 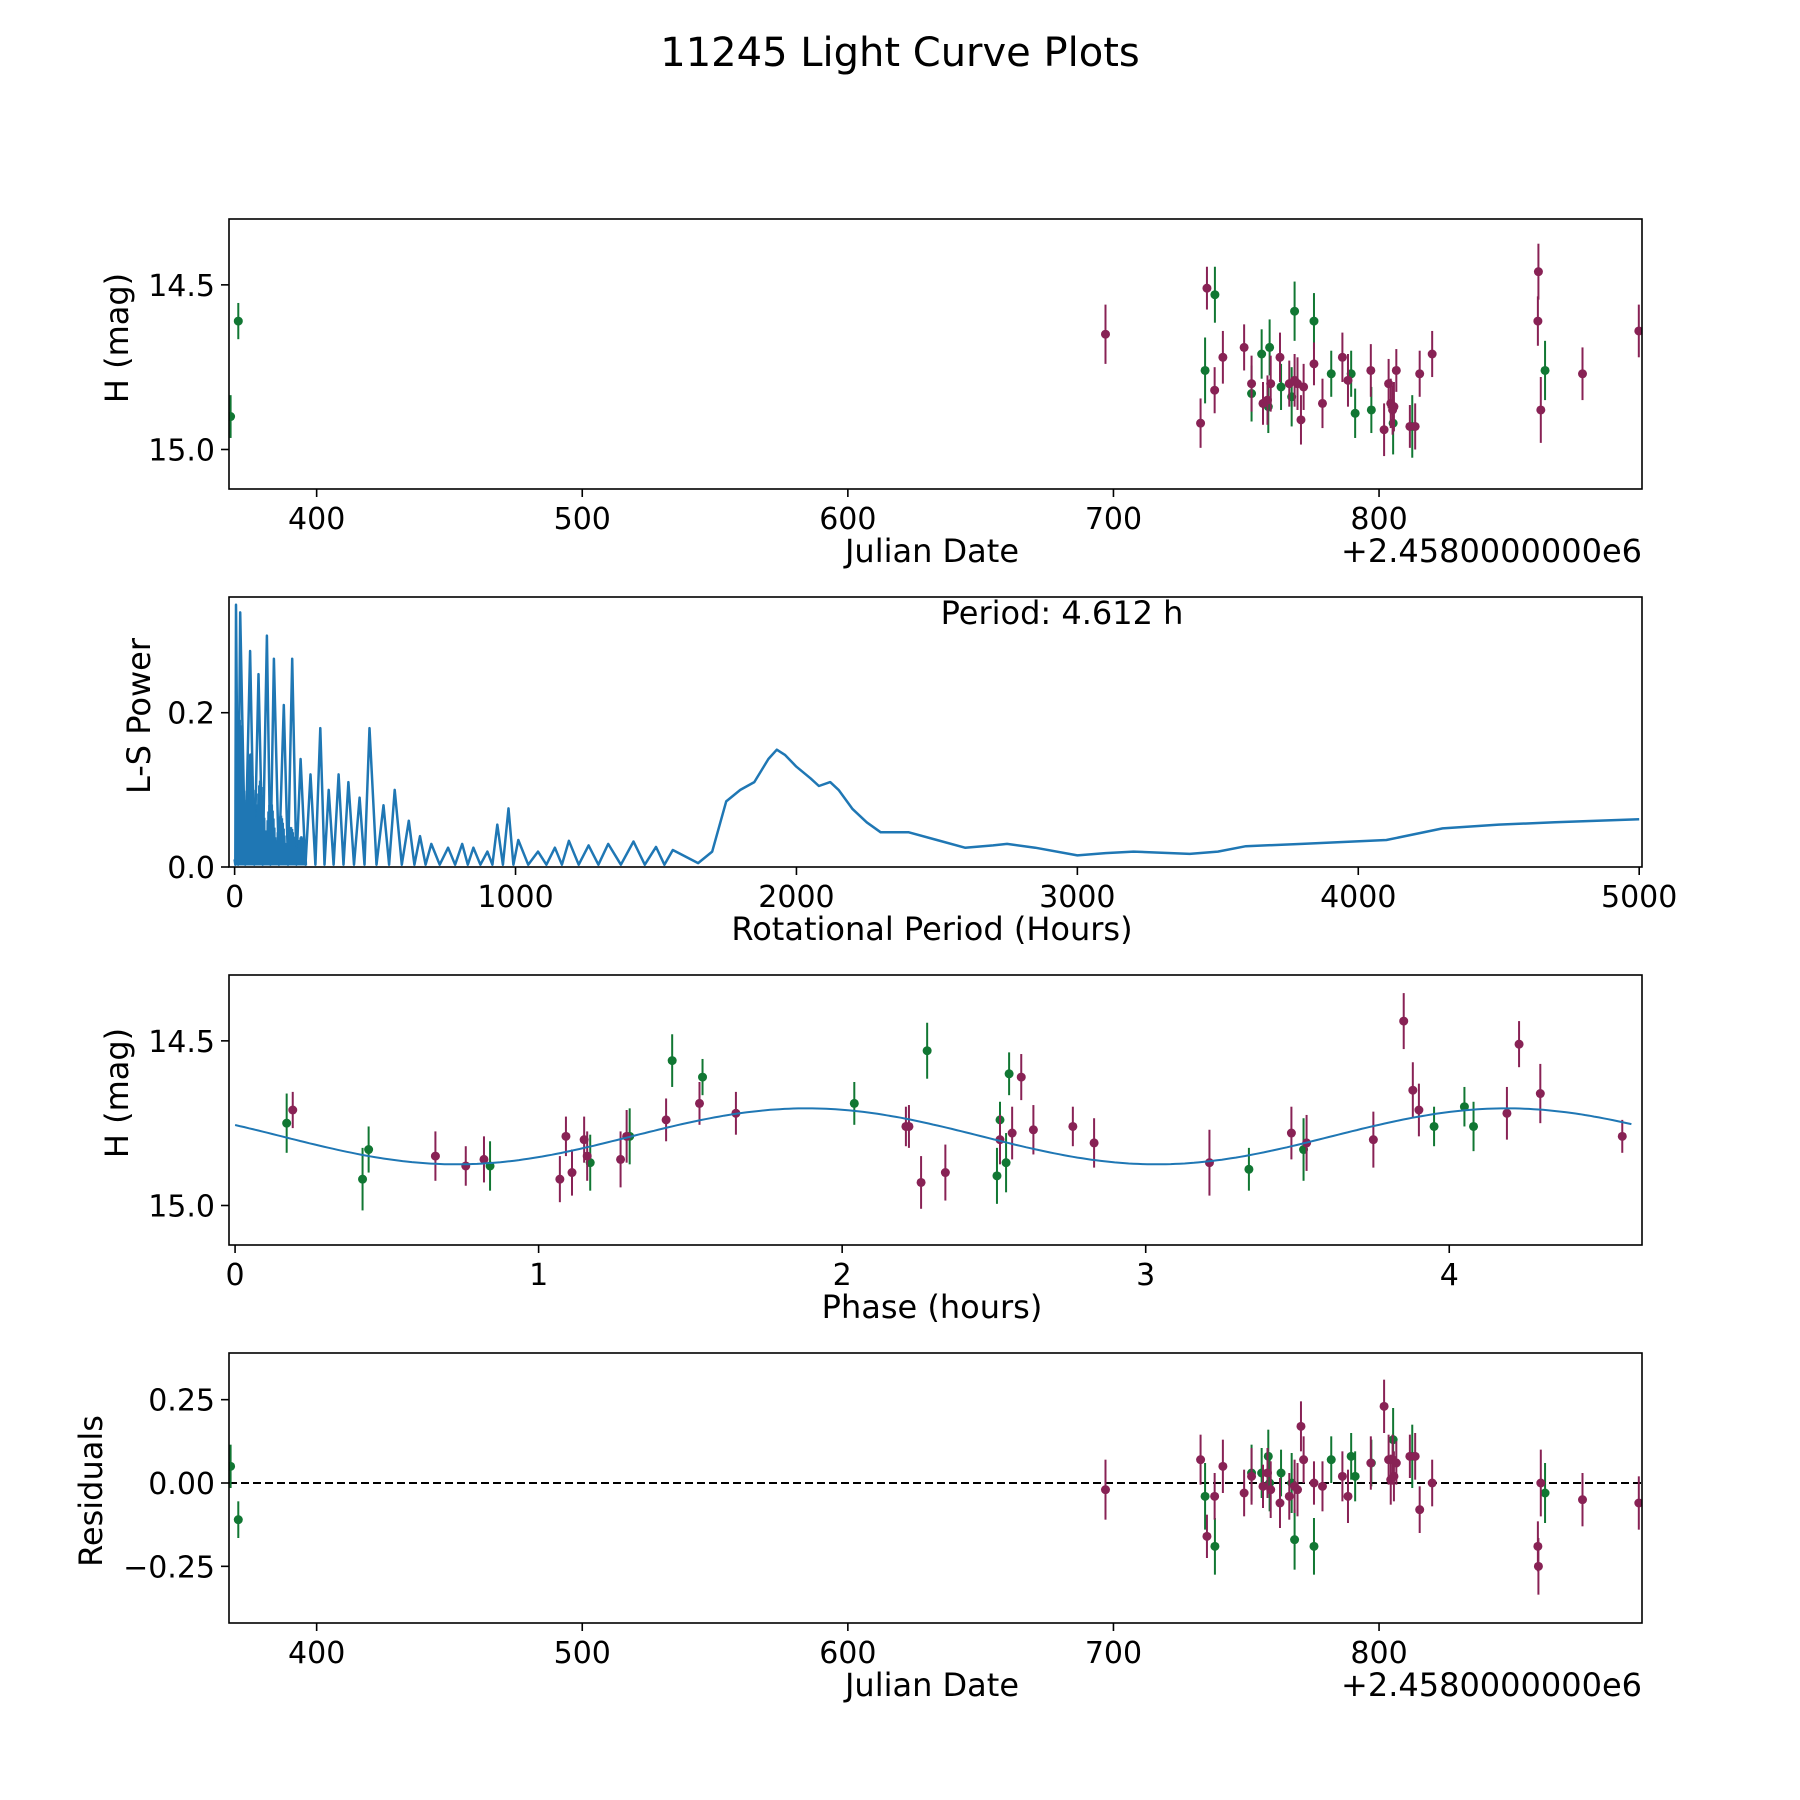 What do you see at coordinates (931, 1685) in the screenshot?
I see `residuals-xlabel: Julian Date` at bounding box center [931, 1685].